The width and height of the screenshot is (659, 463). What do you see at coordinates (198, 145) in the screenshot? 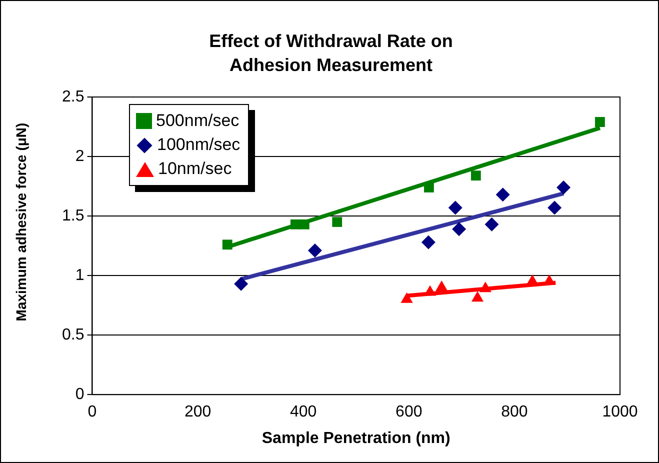
I see `legend-label: 100nm/sec` at bounding box center [198, 145].